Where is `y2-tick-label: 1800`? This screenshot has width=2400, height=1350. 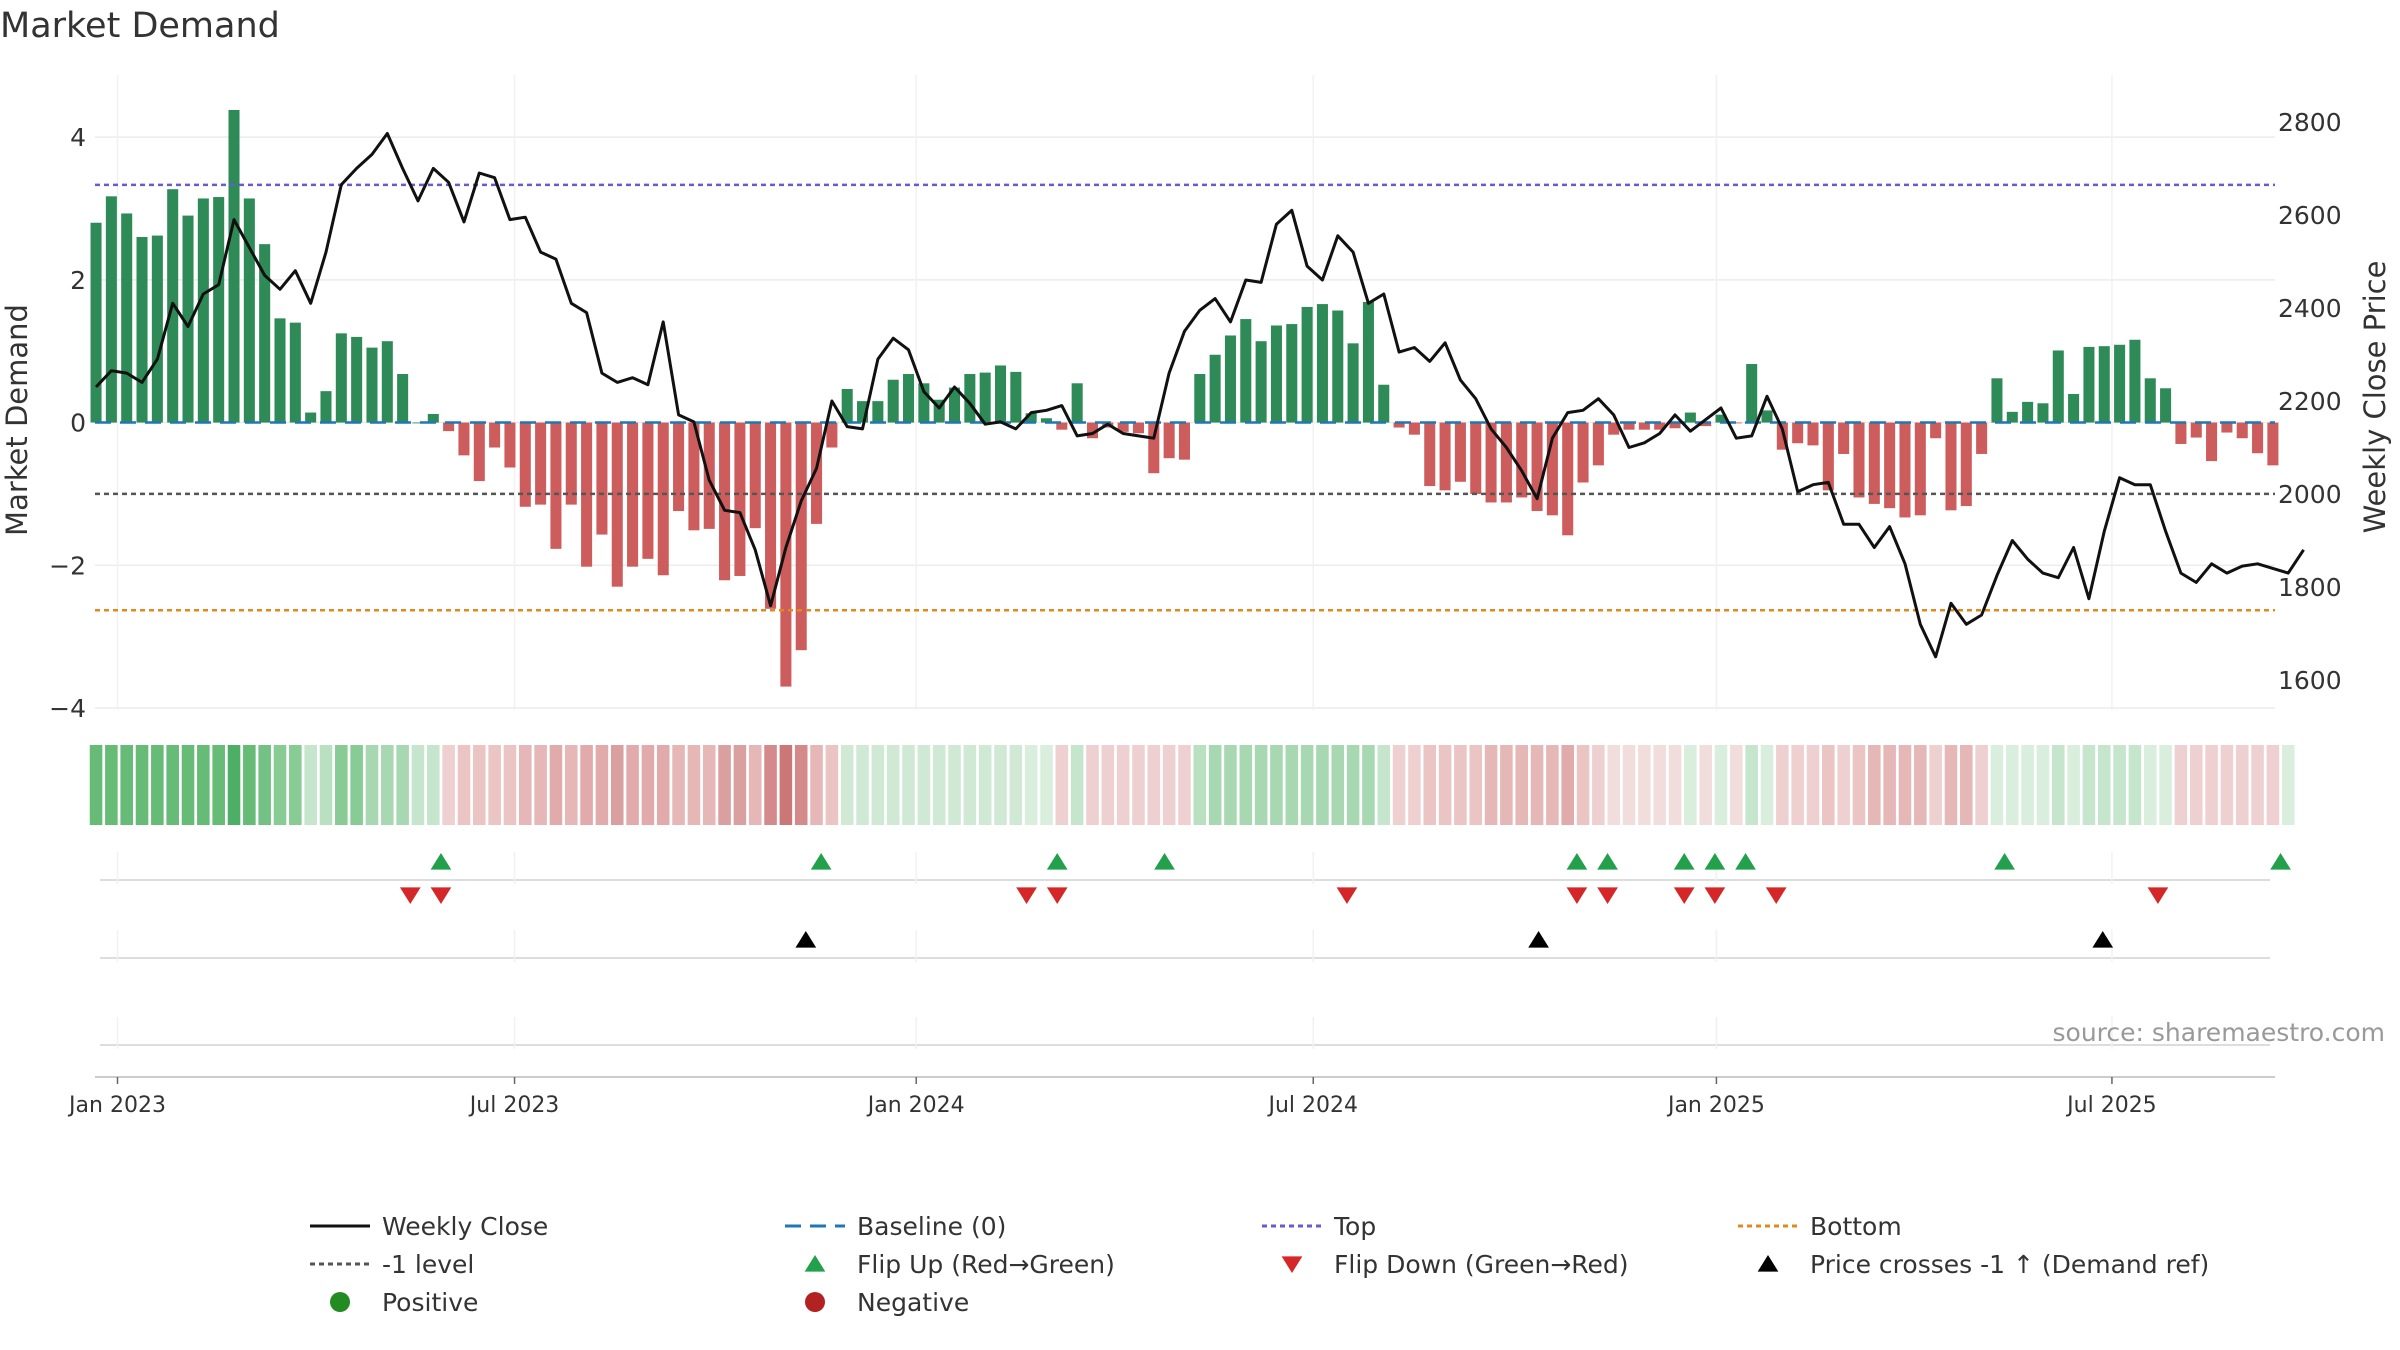 y2-tick-label: 1800 is located at coordinates (2310, 587).